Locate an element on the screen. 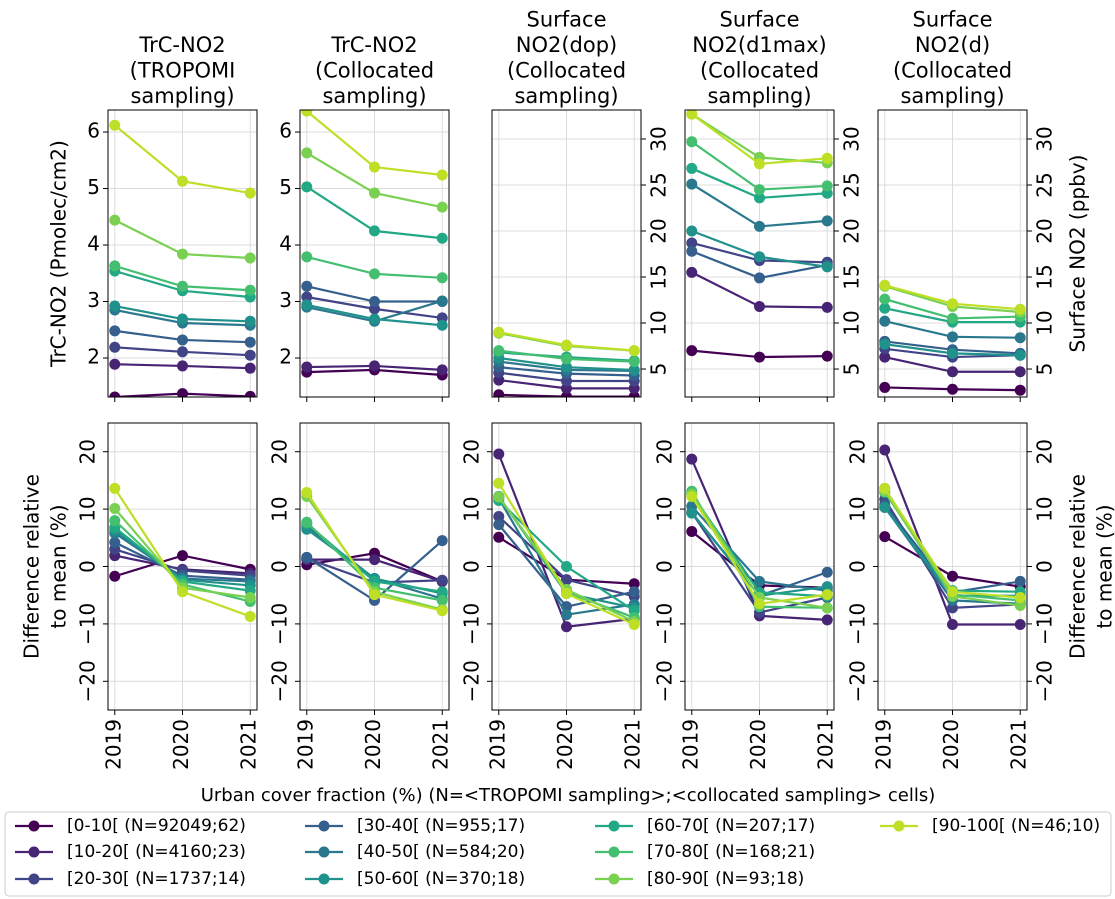 The width and height of the screenshot is (1115, 899). legend-label: [90-100[ (N=46;10) is located at coordinates (1016, 826).